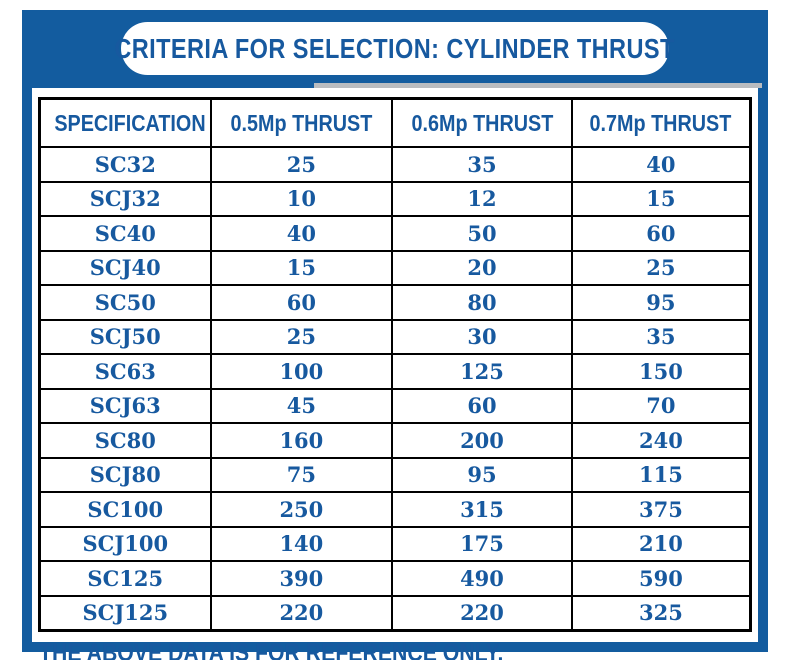  I want to click on spec-cell: SCJ63, so click(125, 405).